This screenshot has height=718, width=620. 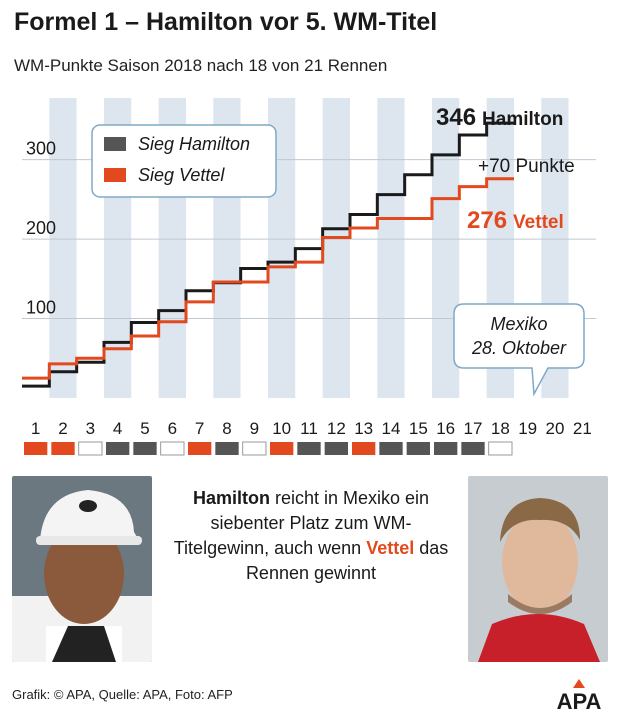 I want to click on x-tick-label: 4, so click(x=117, y=428).